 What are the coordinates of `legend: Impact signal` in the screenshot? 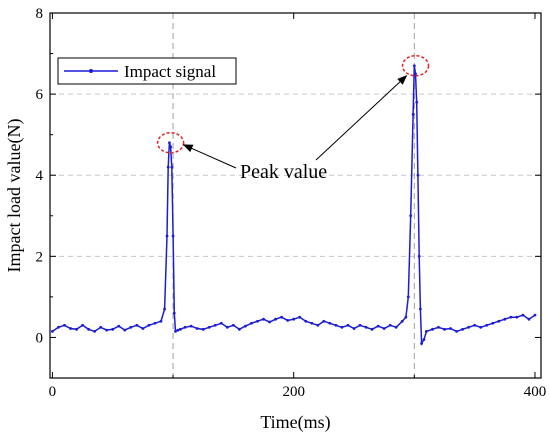 It's located at (147, 71).